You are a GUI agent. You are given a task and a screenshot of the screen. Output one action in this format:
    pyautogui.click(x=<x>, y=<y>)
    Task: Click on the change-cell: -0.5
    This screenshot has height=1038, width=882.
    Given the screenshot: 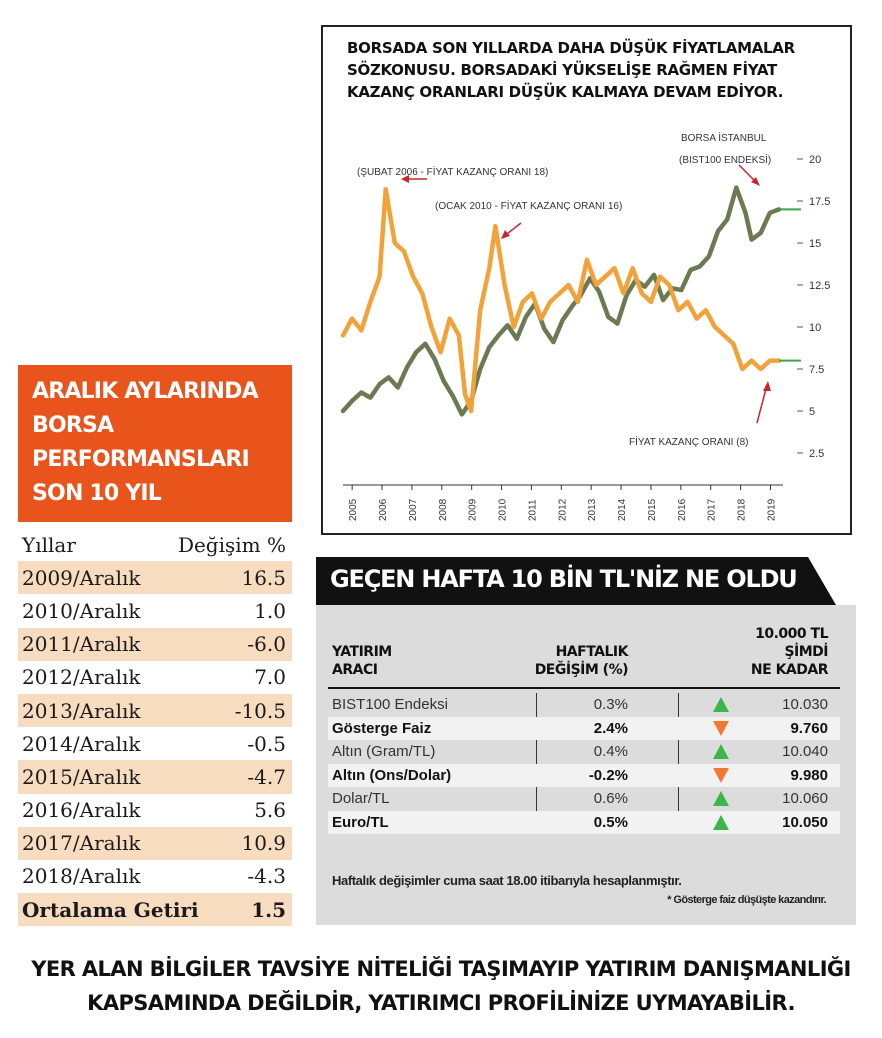 What is the action you would take?
    pyautogui.click(x=266, y=743)
    